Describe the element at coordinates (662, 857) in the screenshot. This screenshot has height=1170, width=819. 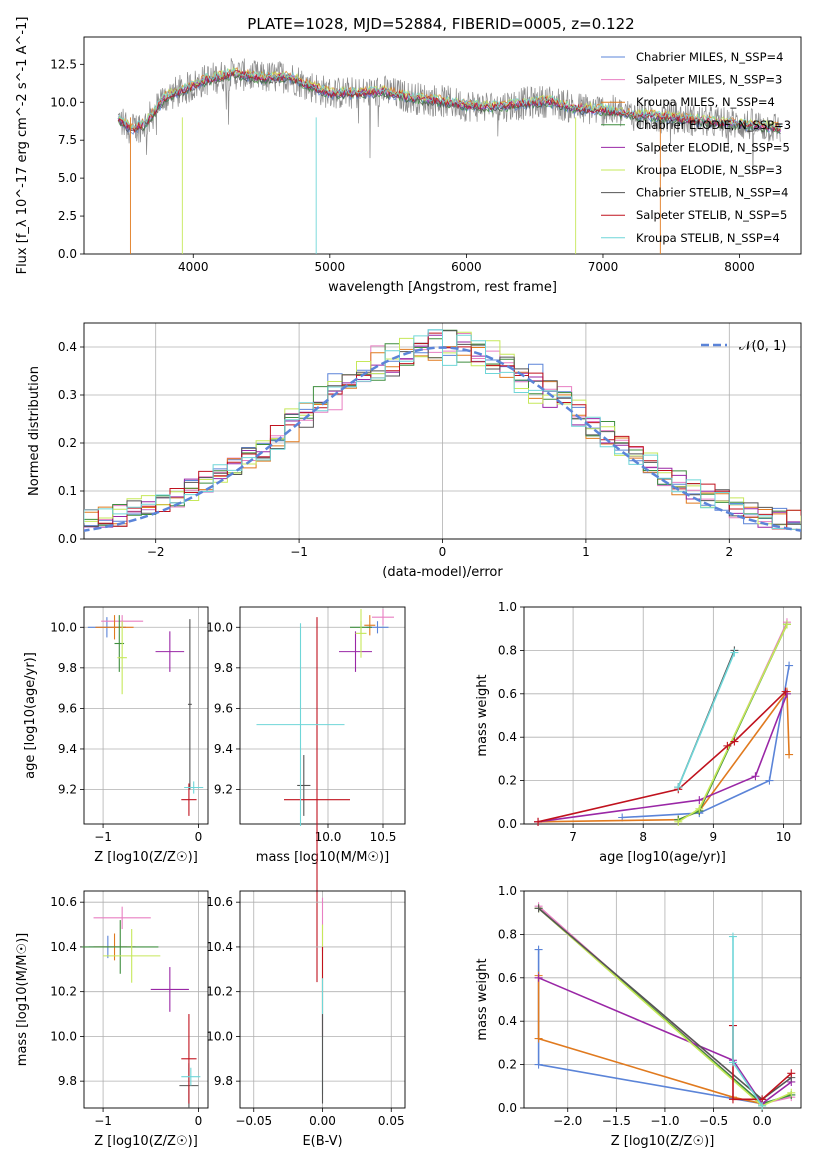
I see `x-axis-label: age [log10(age/yr)]` at that location.